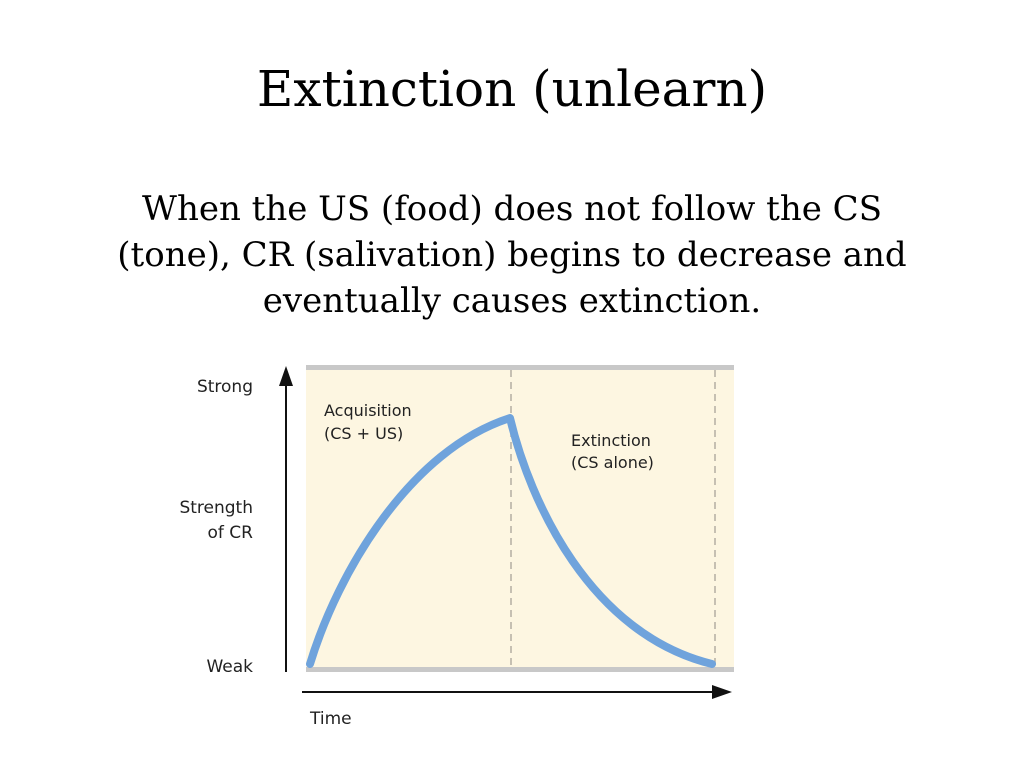 The width and height of the screenshot is (1024, 768). What do you see at coordinates (286, 376) in the screenshot?
I see `y-axis-arrowhead` at bounding box center [286, 376].